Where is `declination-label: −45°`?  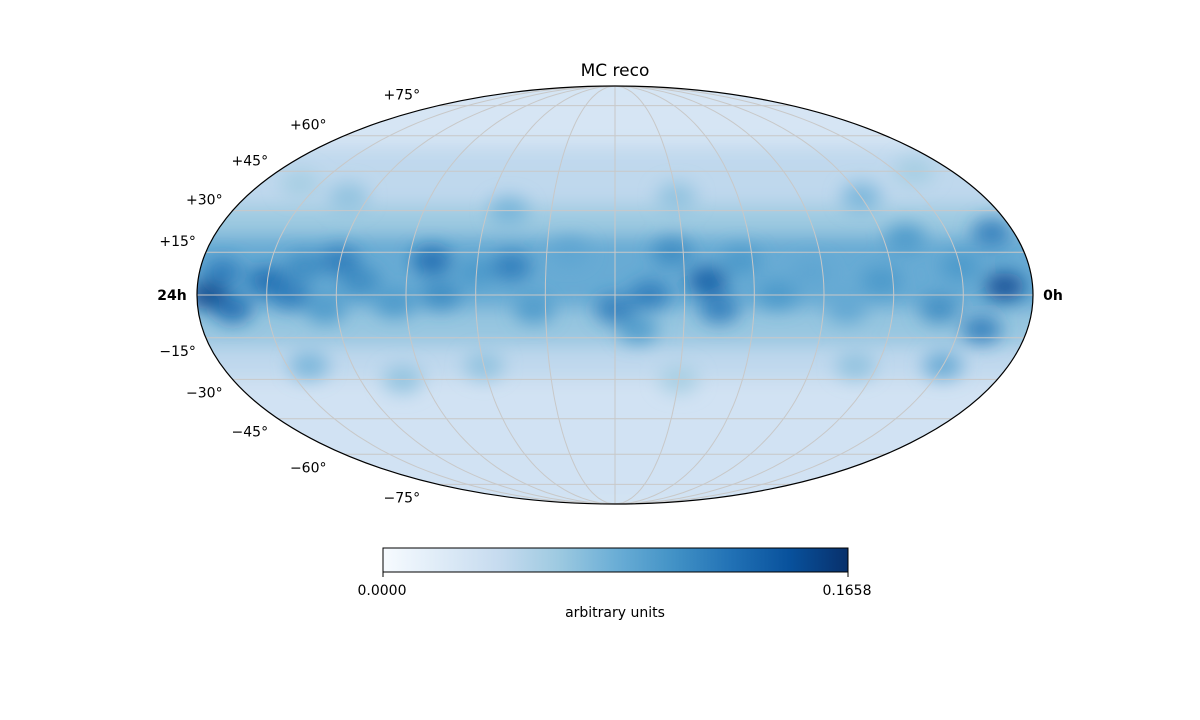
declination-label: −45° is located at coordinates (250, 433).